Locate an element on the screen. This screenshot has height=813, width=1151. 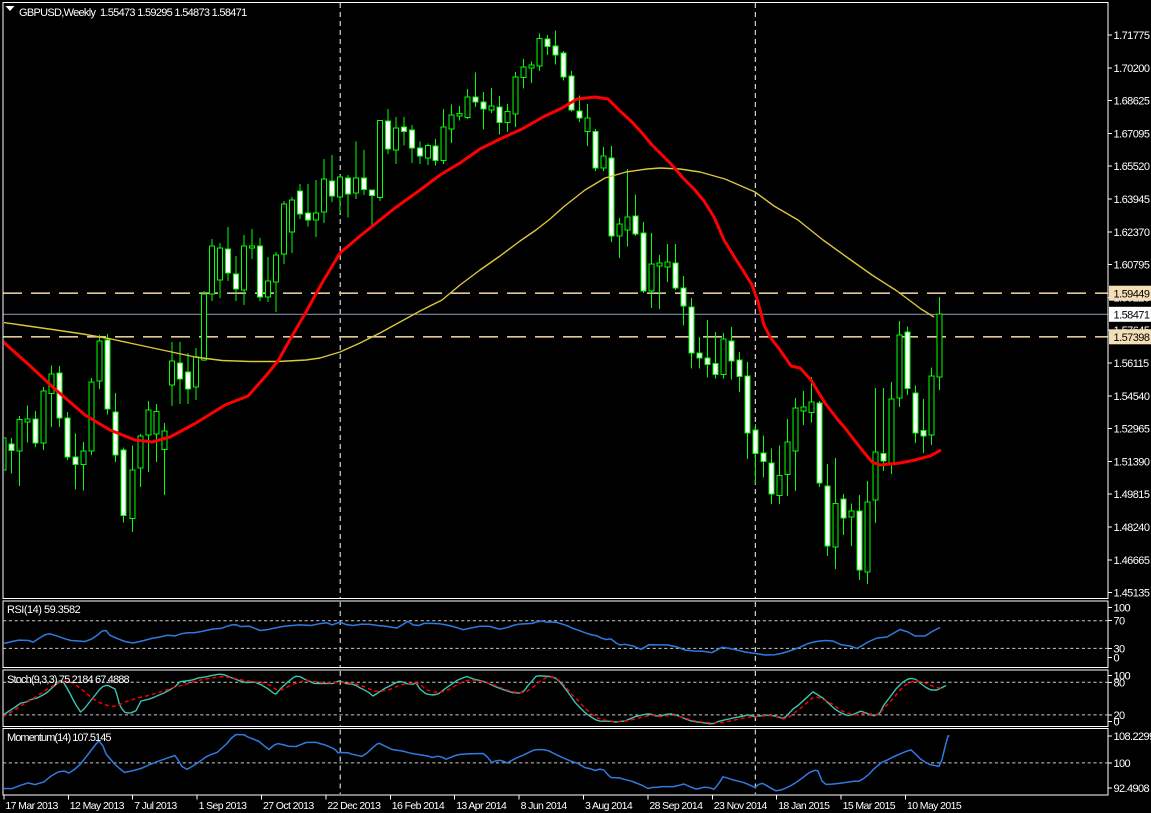
svg-text: 1.54540 is located at coordinates (1132, 397).